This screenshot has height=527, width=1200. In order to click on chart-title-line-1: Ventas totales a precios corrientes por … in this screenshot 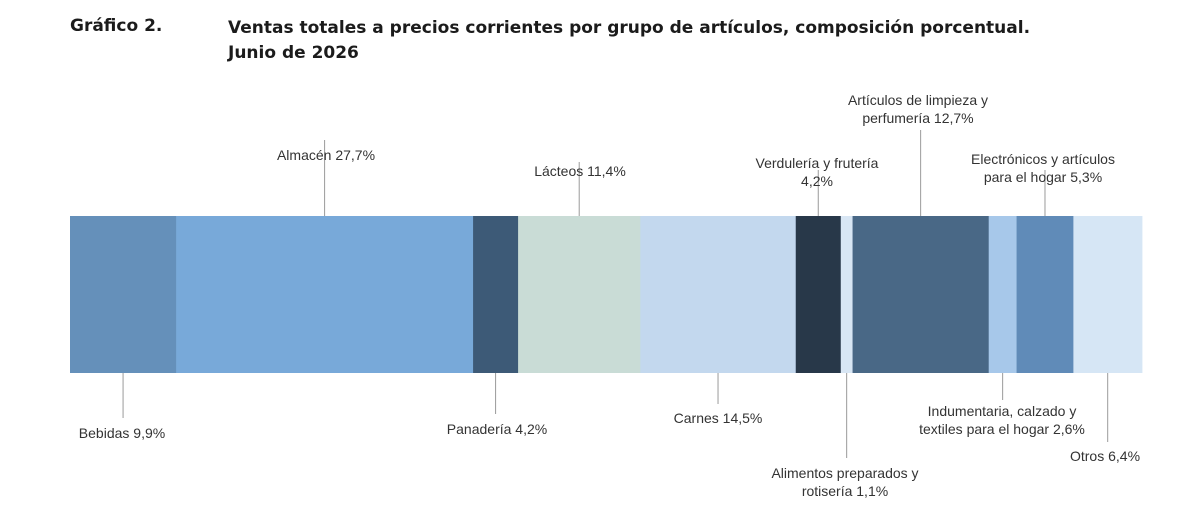, I will do `click(629, 28)`.